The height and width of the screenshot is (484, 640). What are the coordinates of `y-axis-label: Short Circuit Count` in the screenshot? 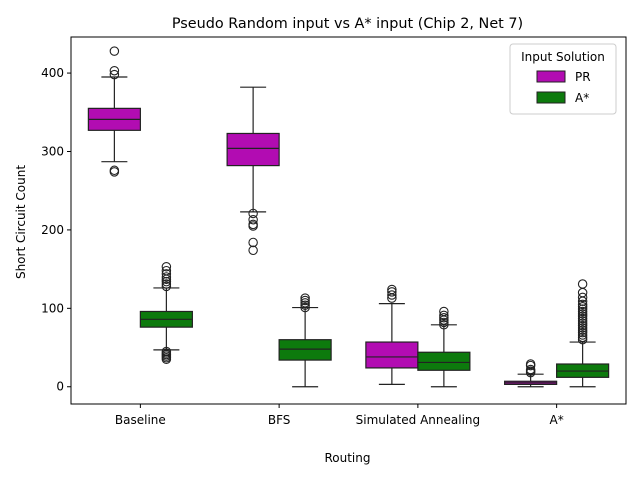 It's located at (21, 222).